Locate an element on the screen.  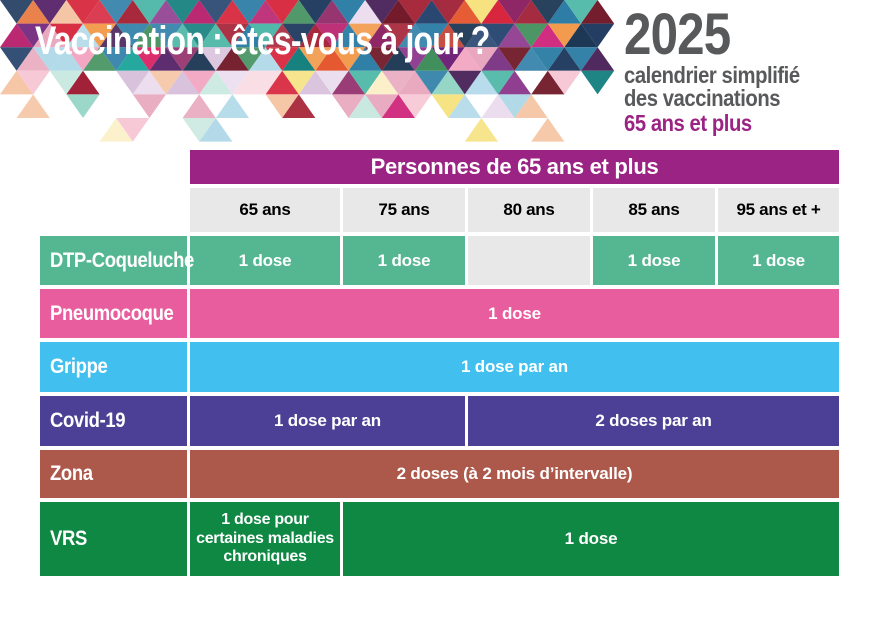
dose-cell-zona-all: 2 doses (à 2 mois d’intervalle) is located at coordinates (514, 474).